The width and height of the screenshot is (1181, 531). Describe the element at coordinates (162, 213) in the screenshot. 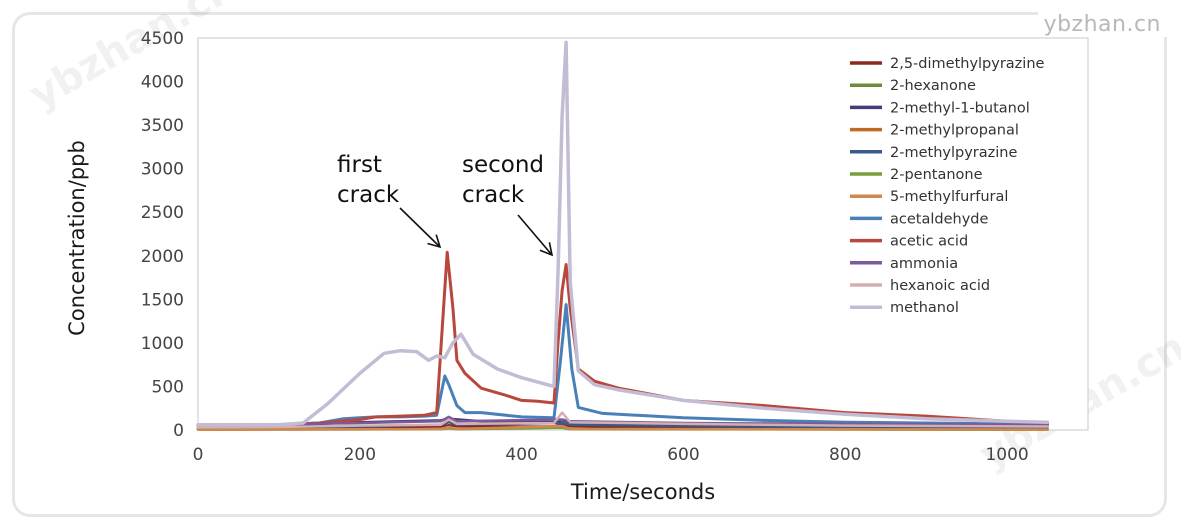

I see `y-tick-label: 2500` at that location.